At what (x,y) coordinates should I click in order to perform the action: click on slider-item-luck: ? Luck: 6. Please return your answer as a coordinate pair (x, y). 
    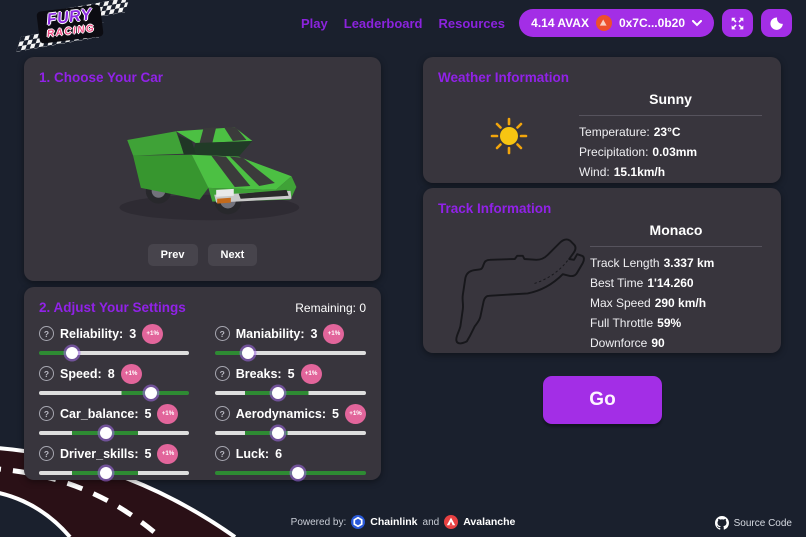
    Looking at the image, I should click on (290, 461).